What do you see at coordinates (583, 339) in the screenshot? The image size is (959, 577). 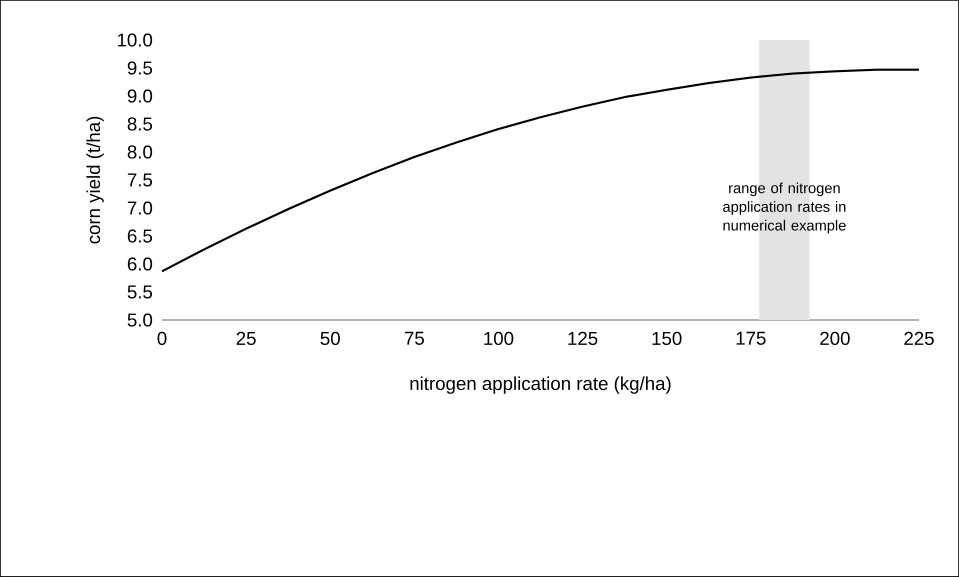 I see `x-tick-label: 125` at bounding box center [583, 339].